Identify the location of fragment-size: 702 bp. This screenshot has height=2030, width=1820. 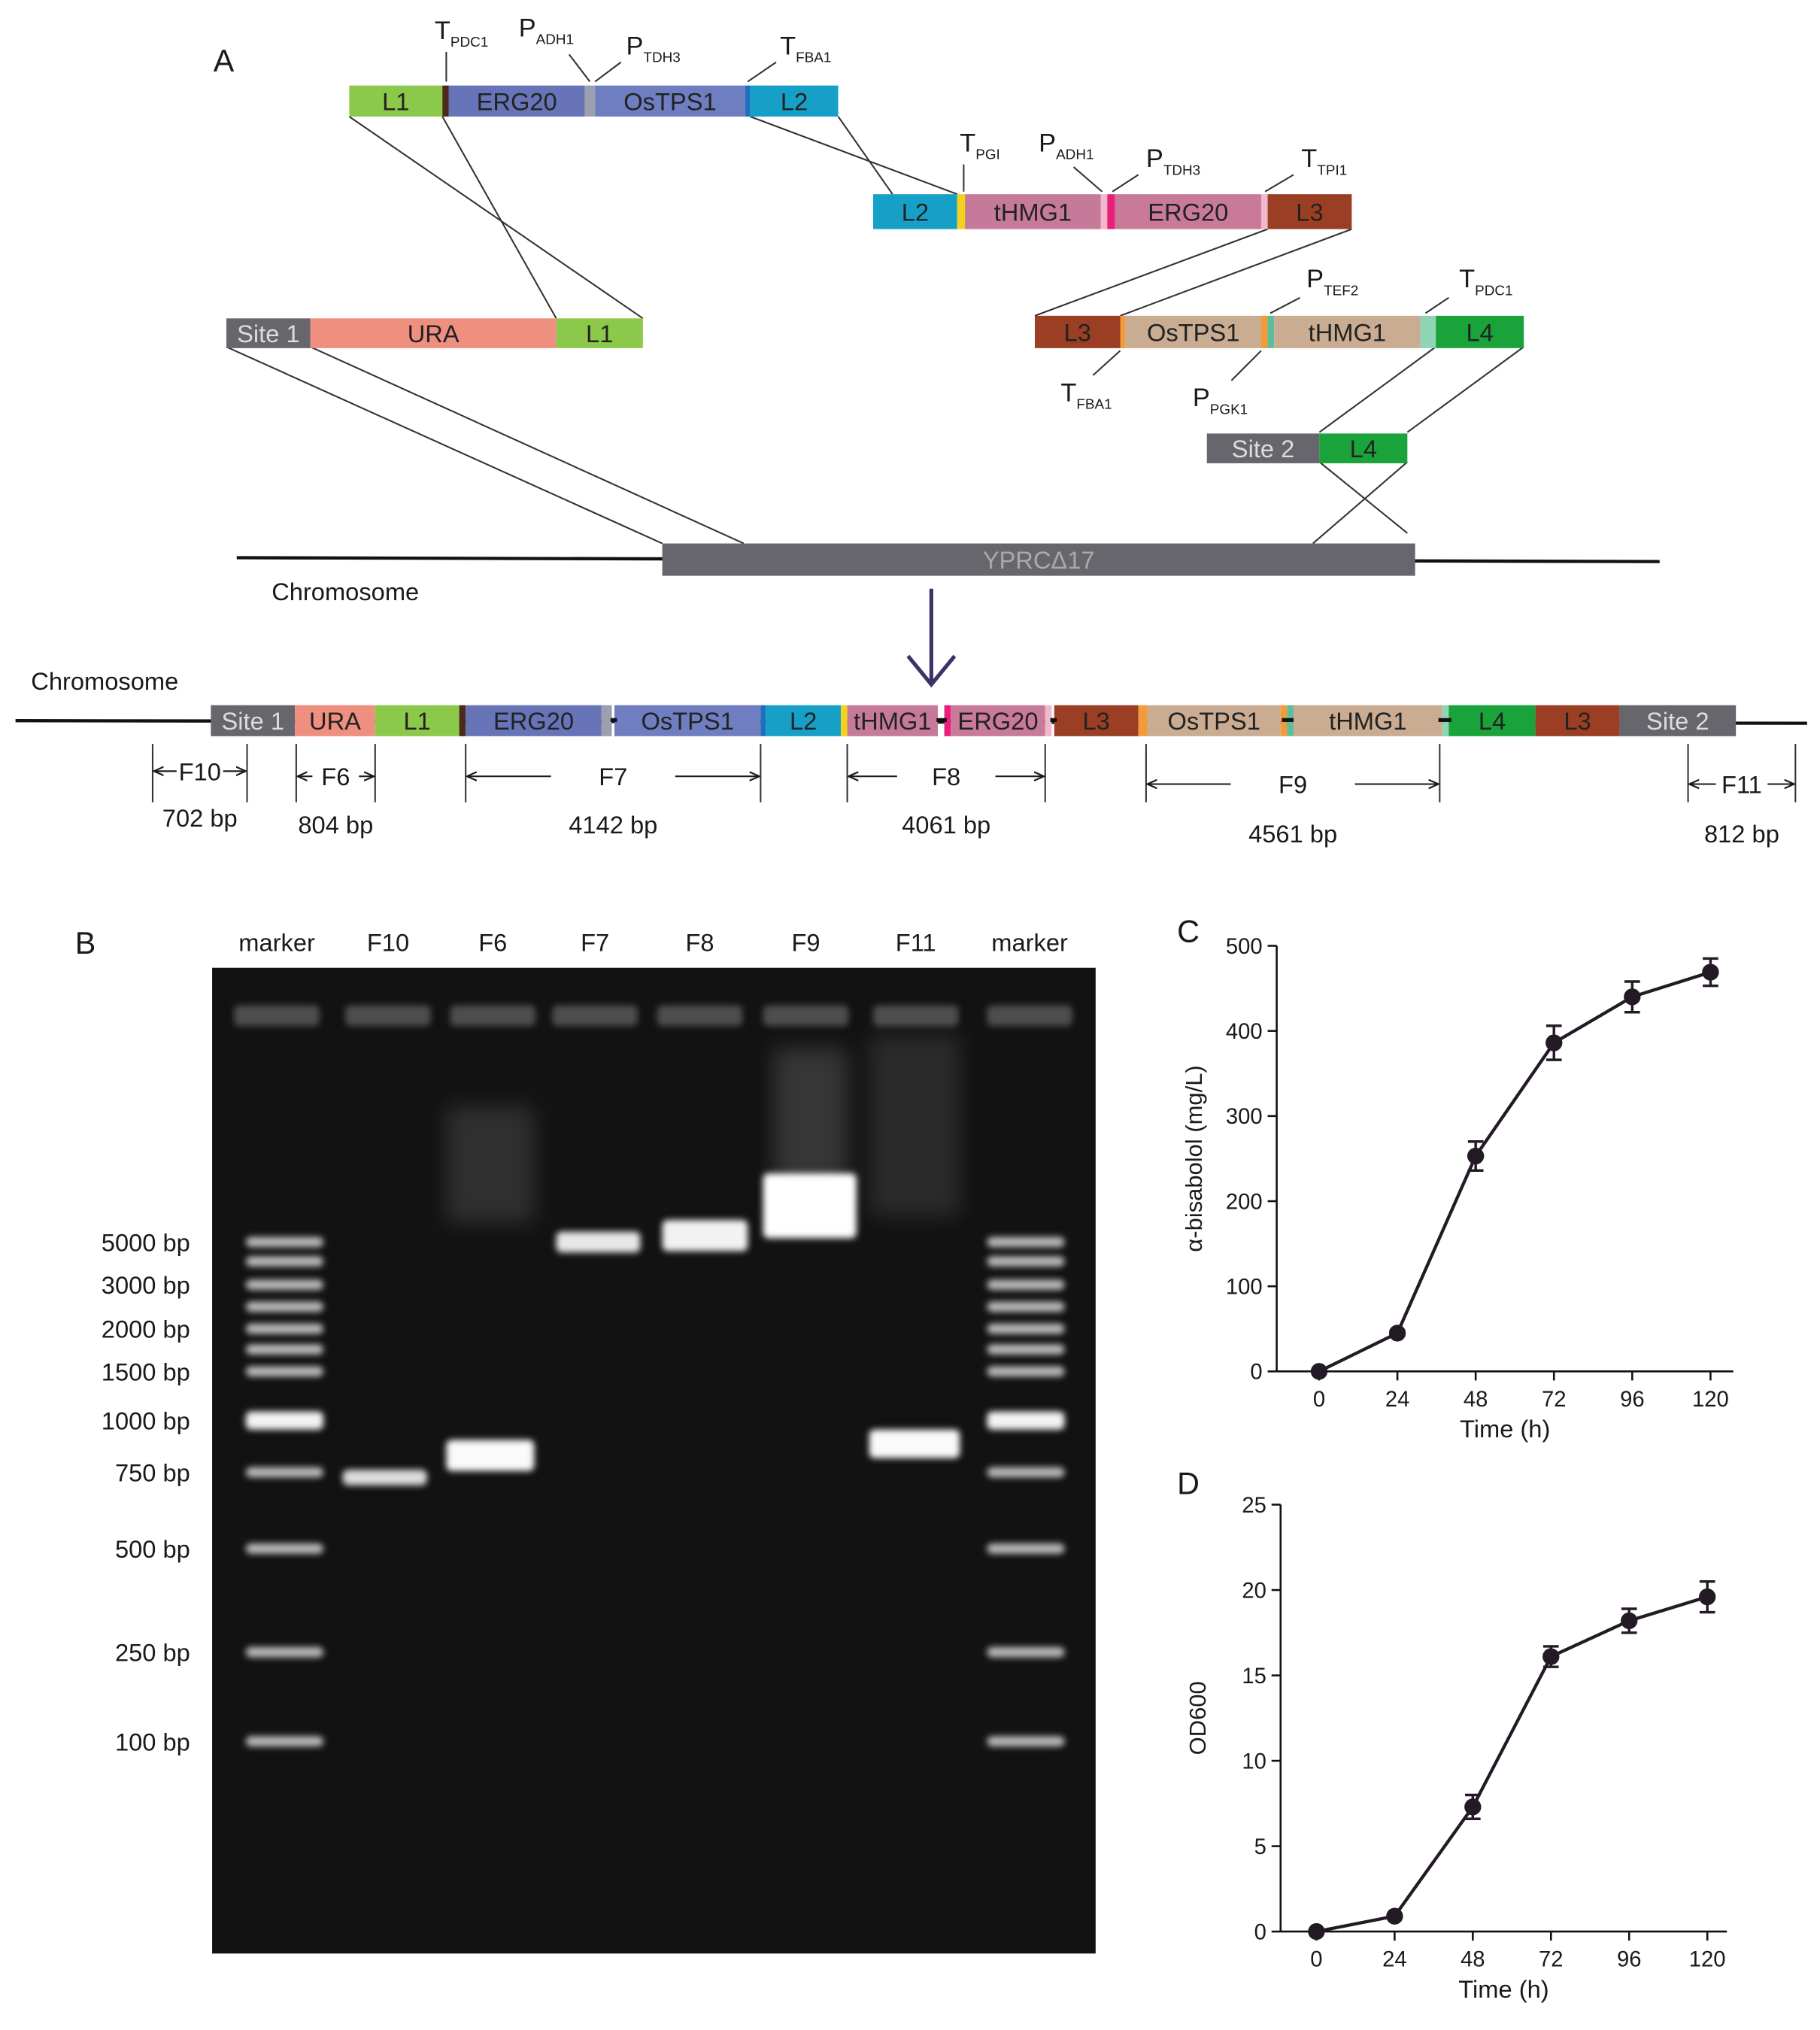
(200, 818).